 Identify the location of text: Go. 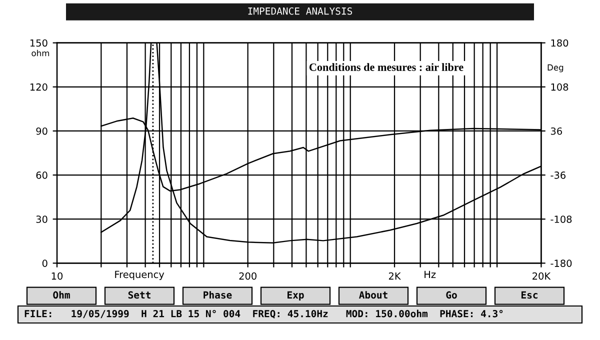
(451, 295).